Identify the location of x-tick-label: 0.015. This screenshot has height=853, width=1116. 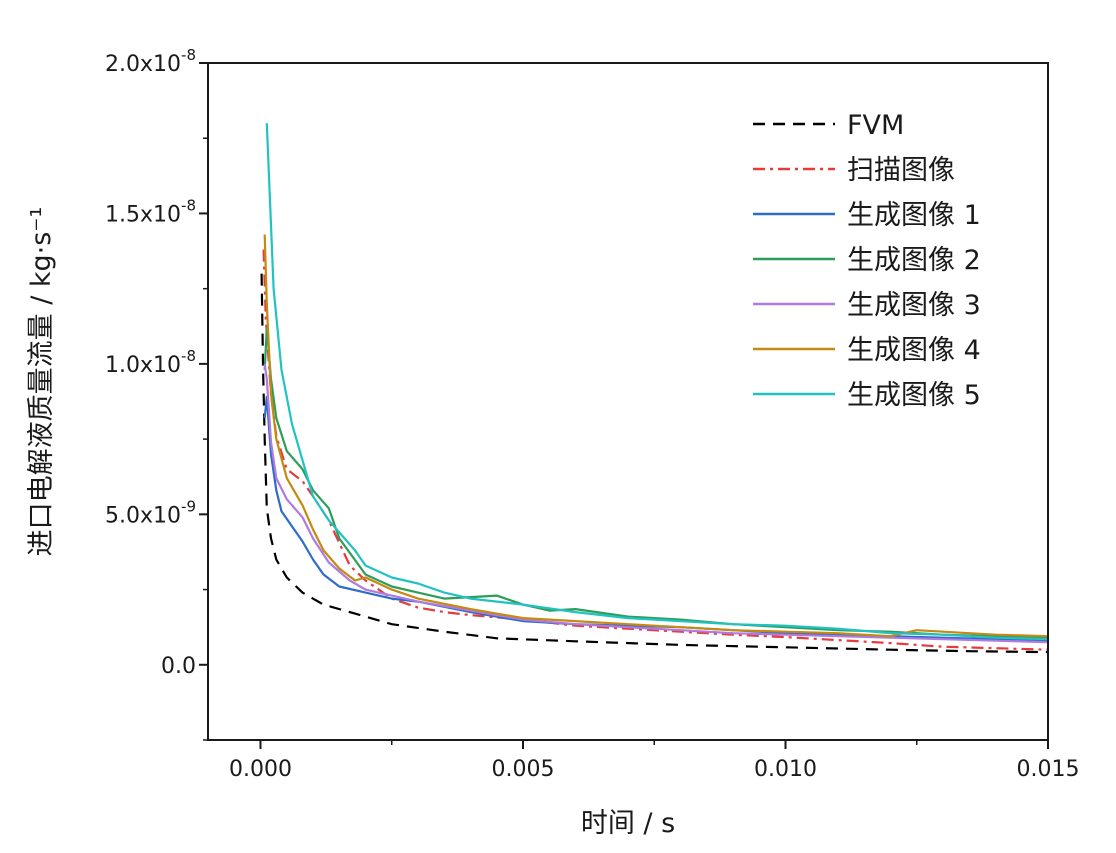
(1048, 769).